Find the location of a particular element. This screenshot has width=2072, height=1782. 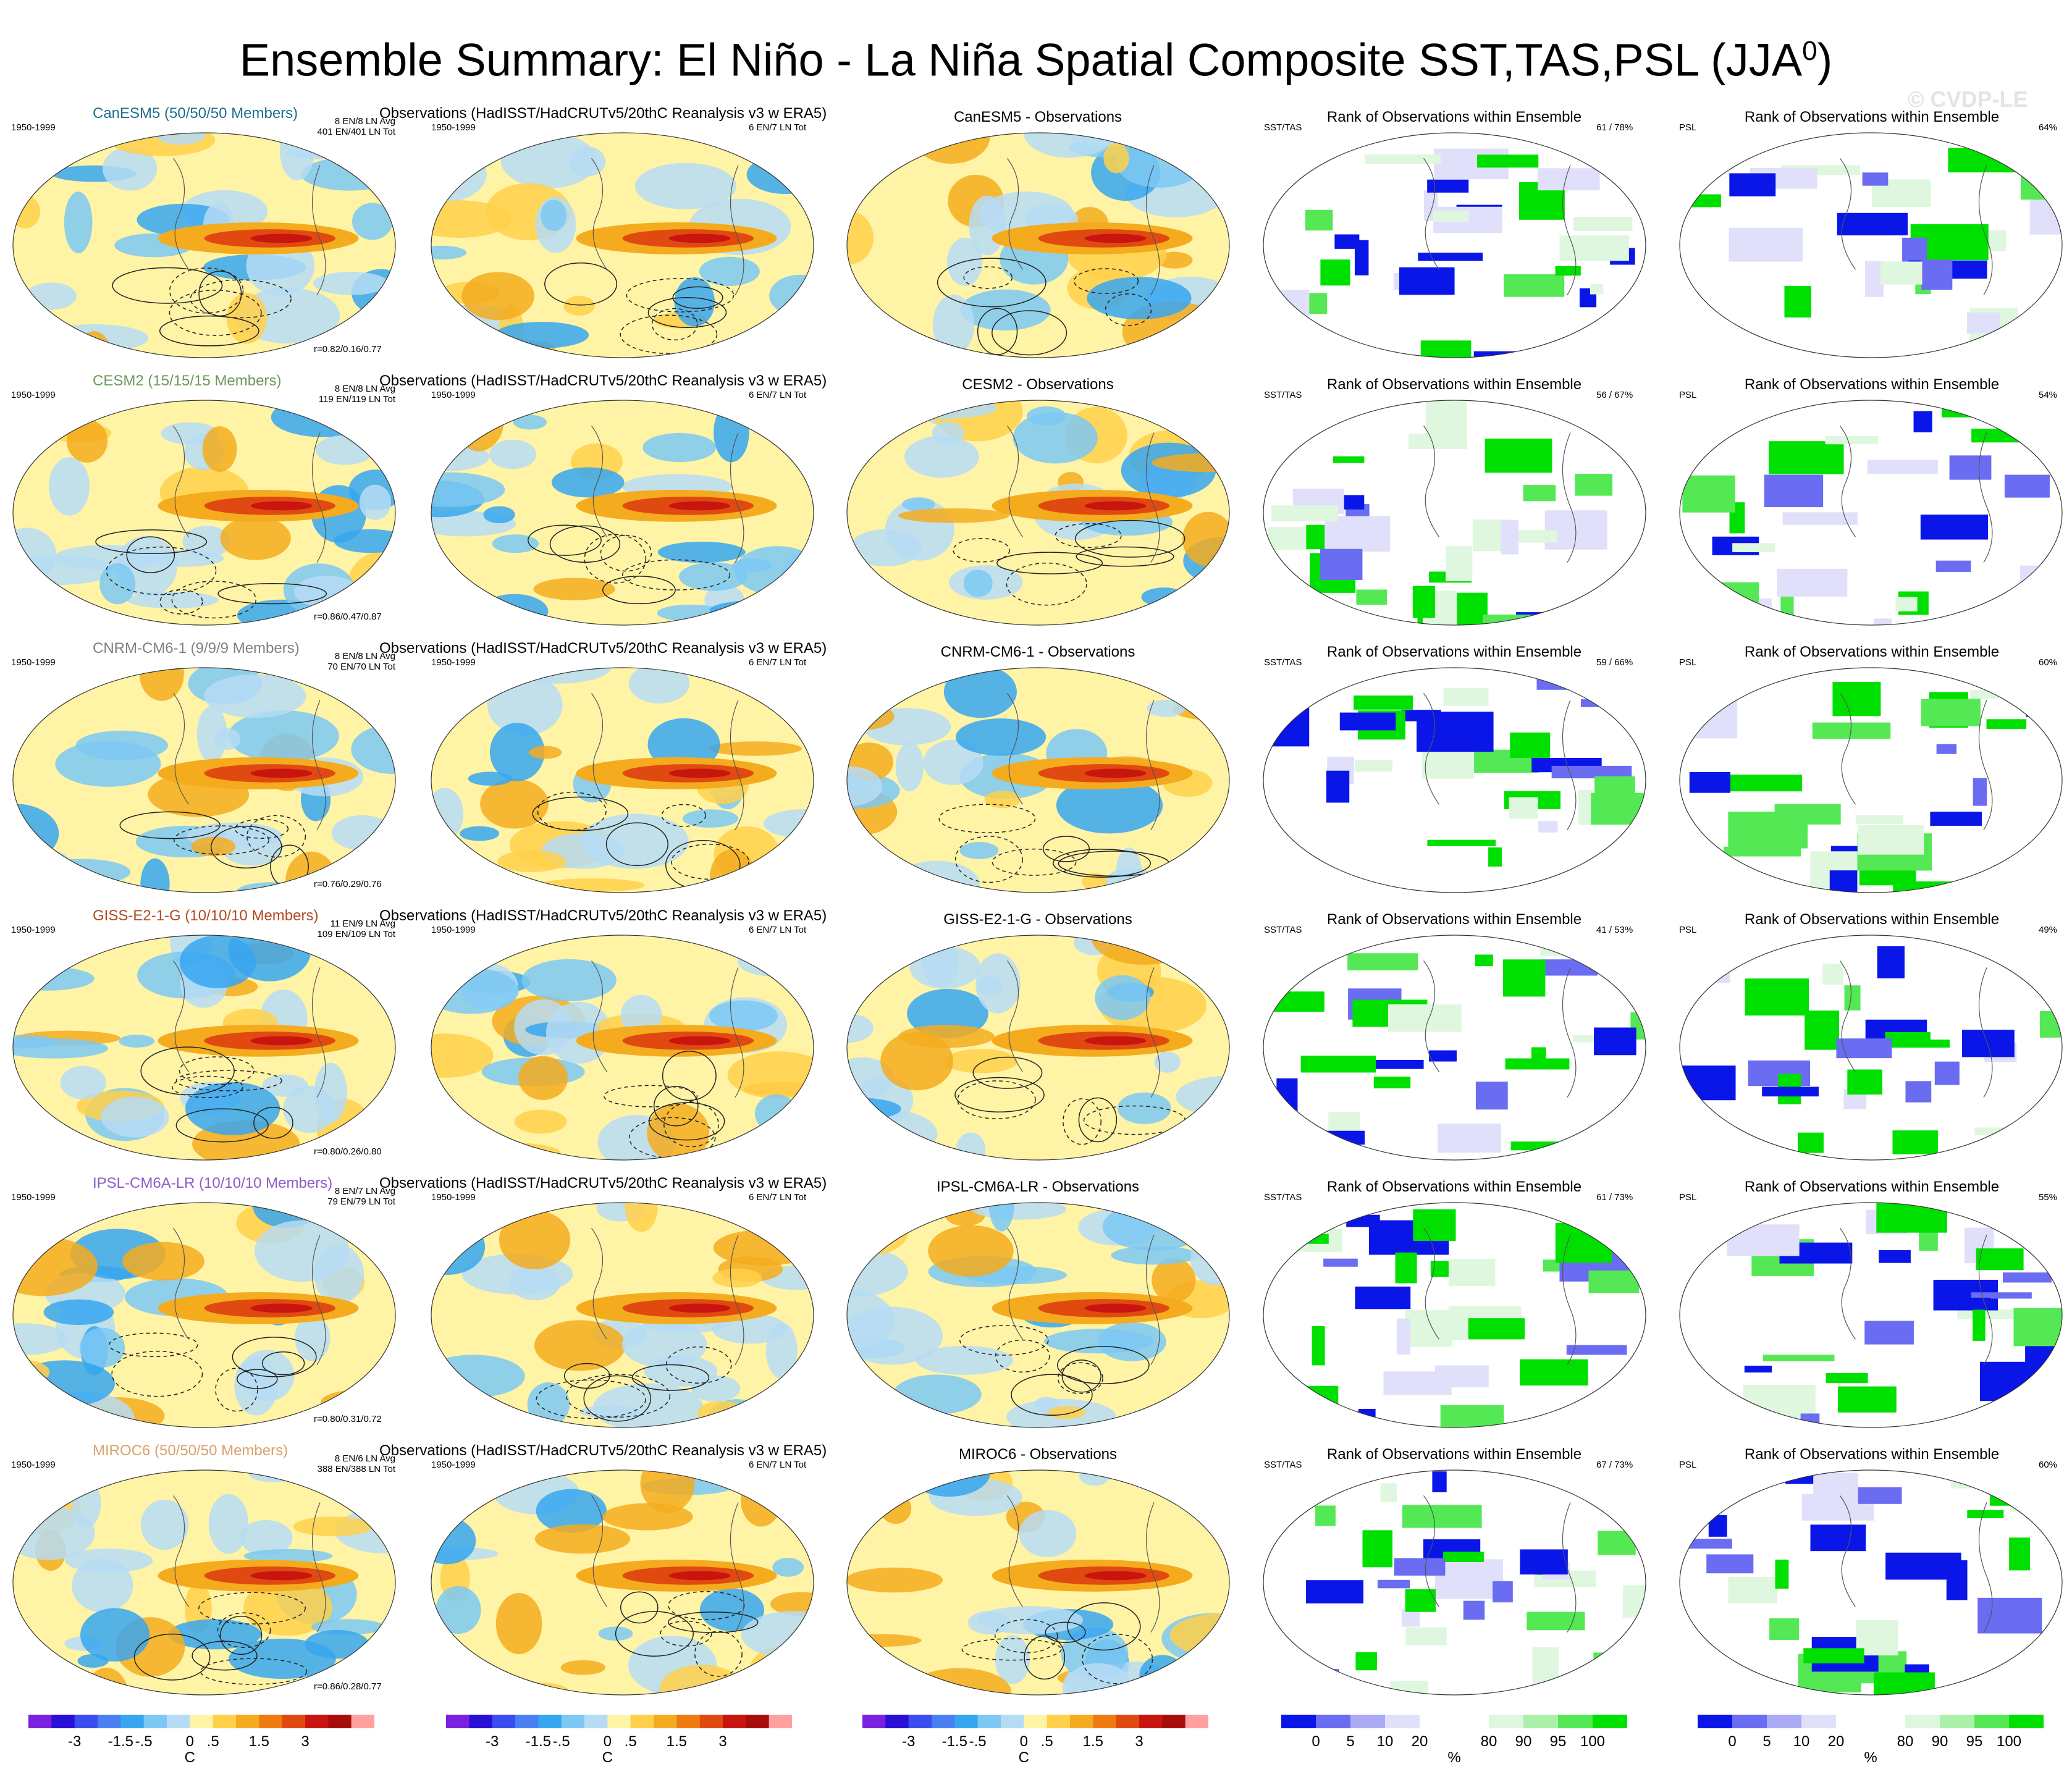

model-stats-avg: 8 EN/6 LN Avg is located at coordinates (364, 1458).